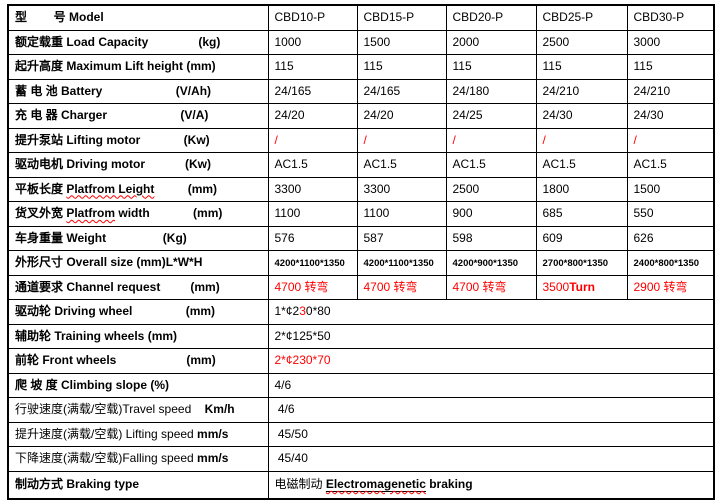 The image size is (720, 500). I want to click on text-segment: 提升泵站 Lifting motor (Kw), so click(112, 139).